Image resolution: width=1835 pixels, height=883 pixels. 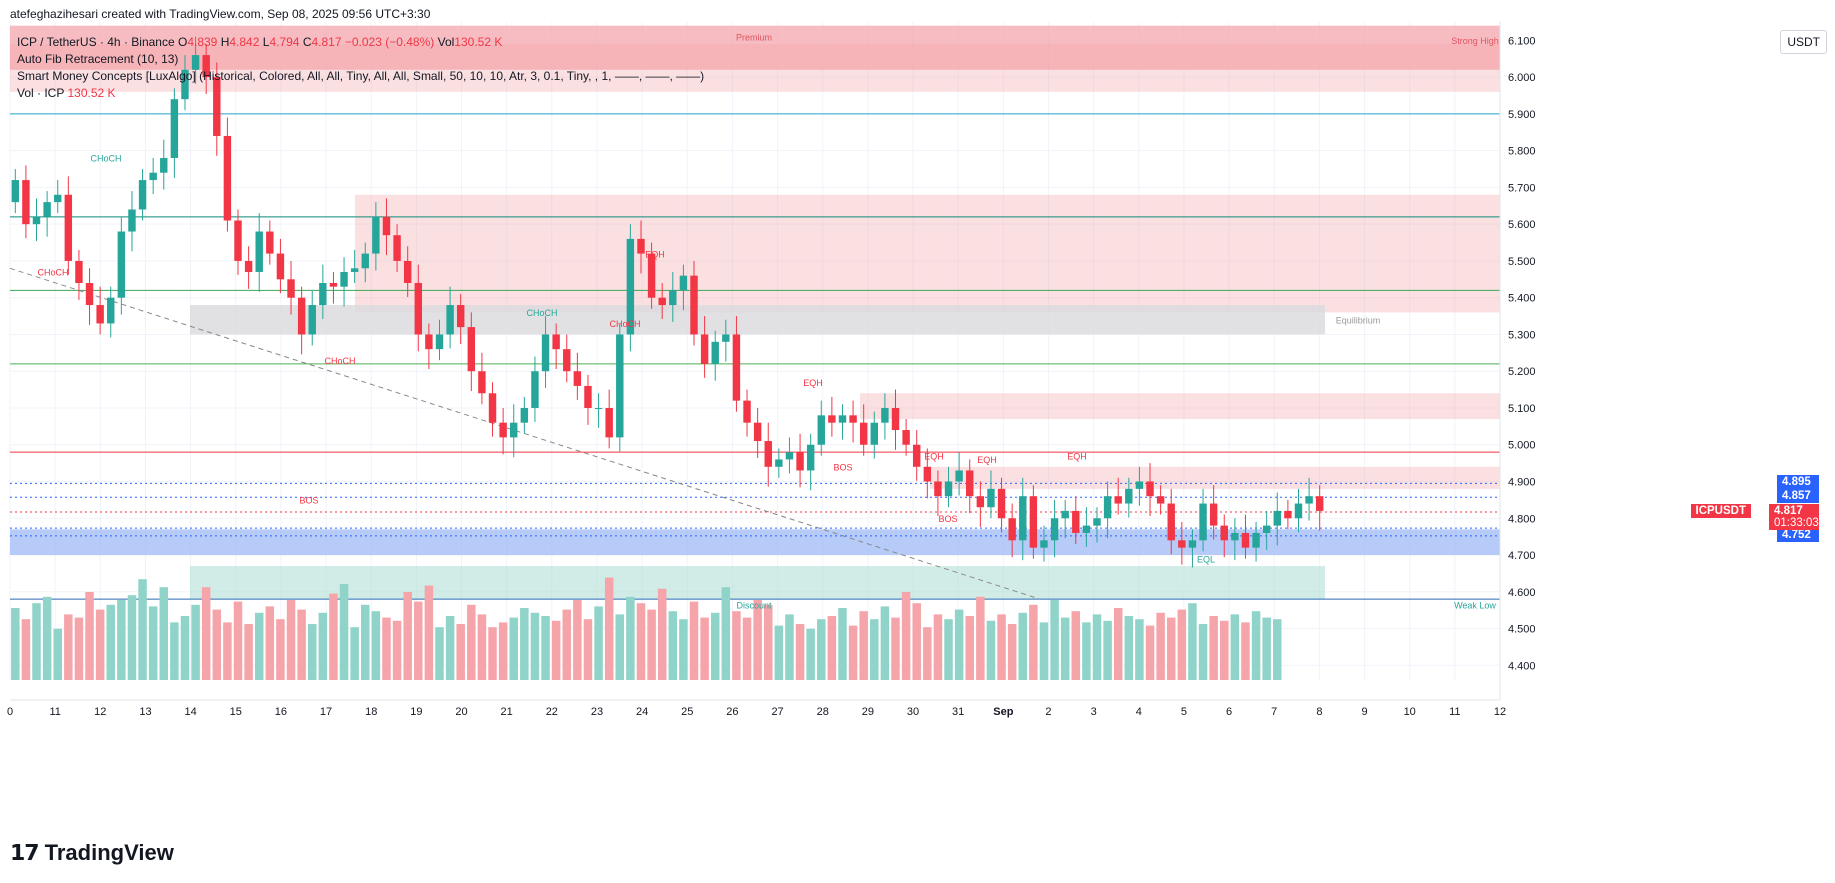 I want to click on volume-indicator-title: Vol · ICP, so click(x=41, y=93).